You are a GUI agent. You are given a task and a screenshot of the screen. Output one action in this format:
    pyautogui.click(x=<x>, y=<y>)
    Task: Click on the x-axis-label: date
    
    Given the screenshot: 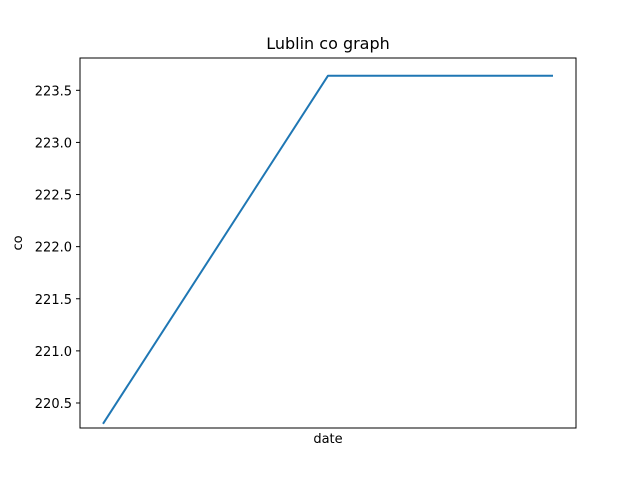 What is the action you would take?
    pyautogui.click(x=327, y=439)
    